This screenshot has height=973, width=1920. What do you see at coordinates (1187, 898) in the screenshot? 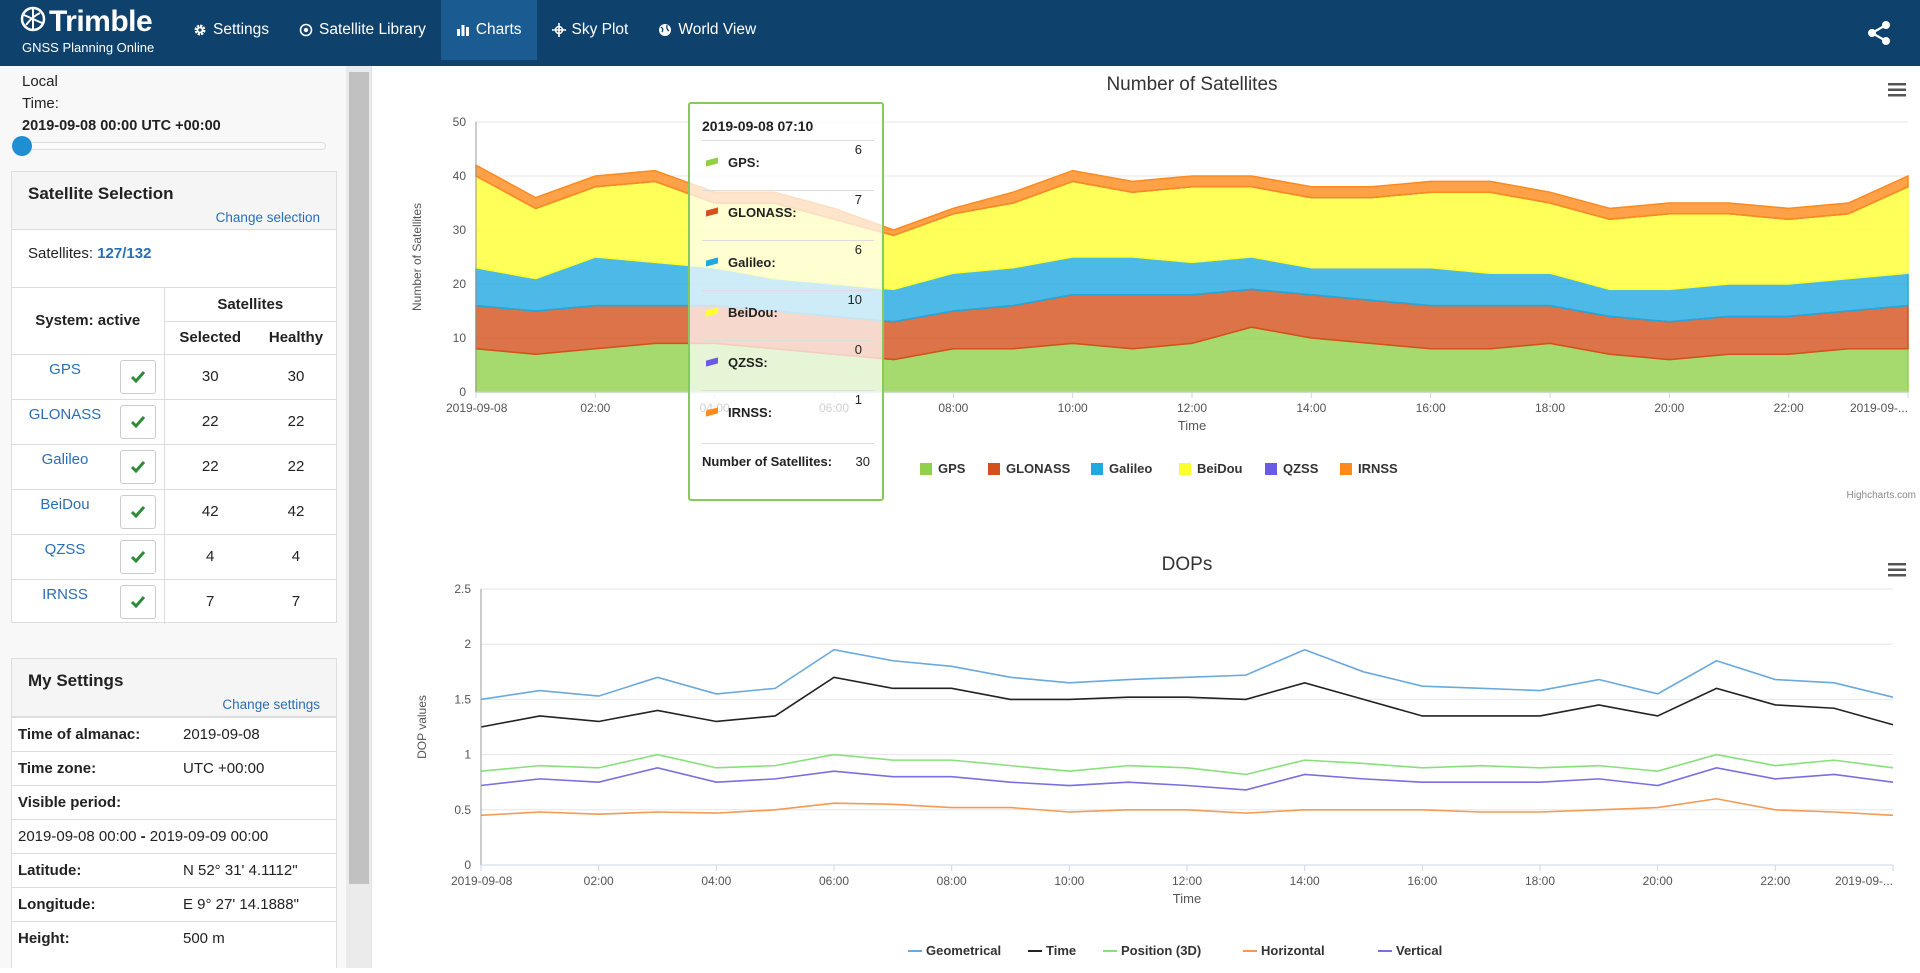
I see `x-axis-title: Time` at bounding box center [1187, 898].